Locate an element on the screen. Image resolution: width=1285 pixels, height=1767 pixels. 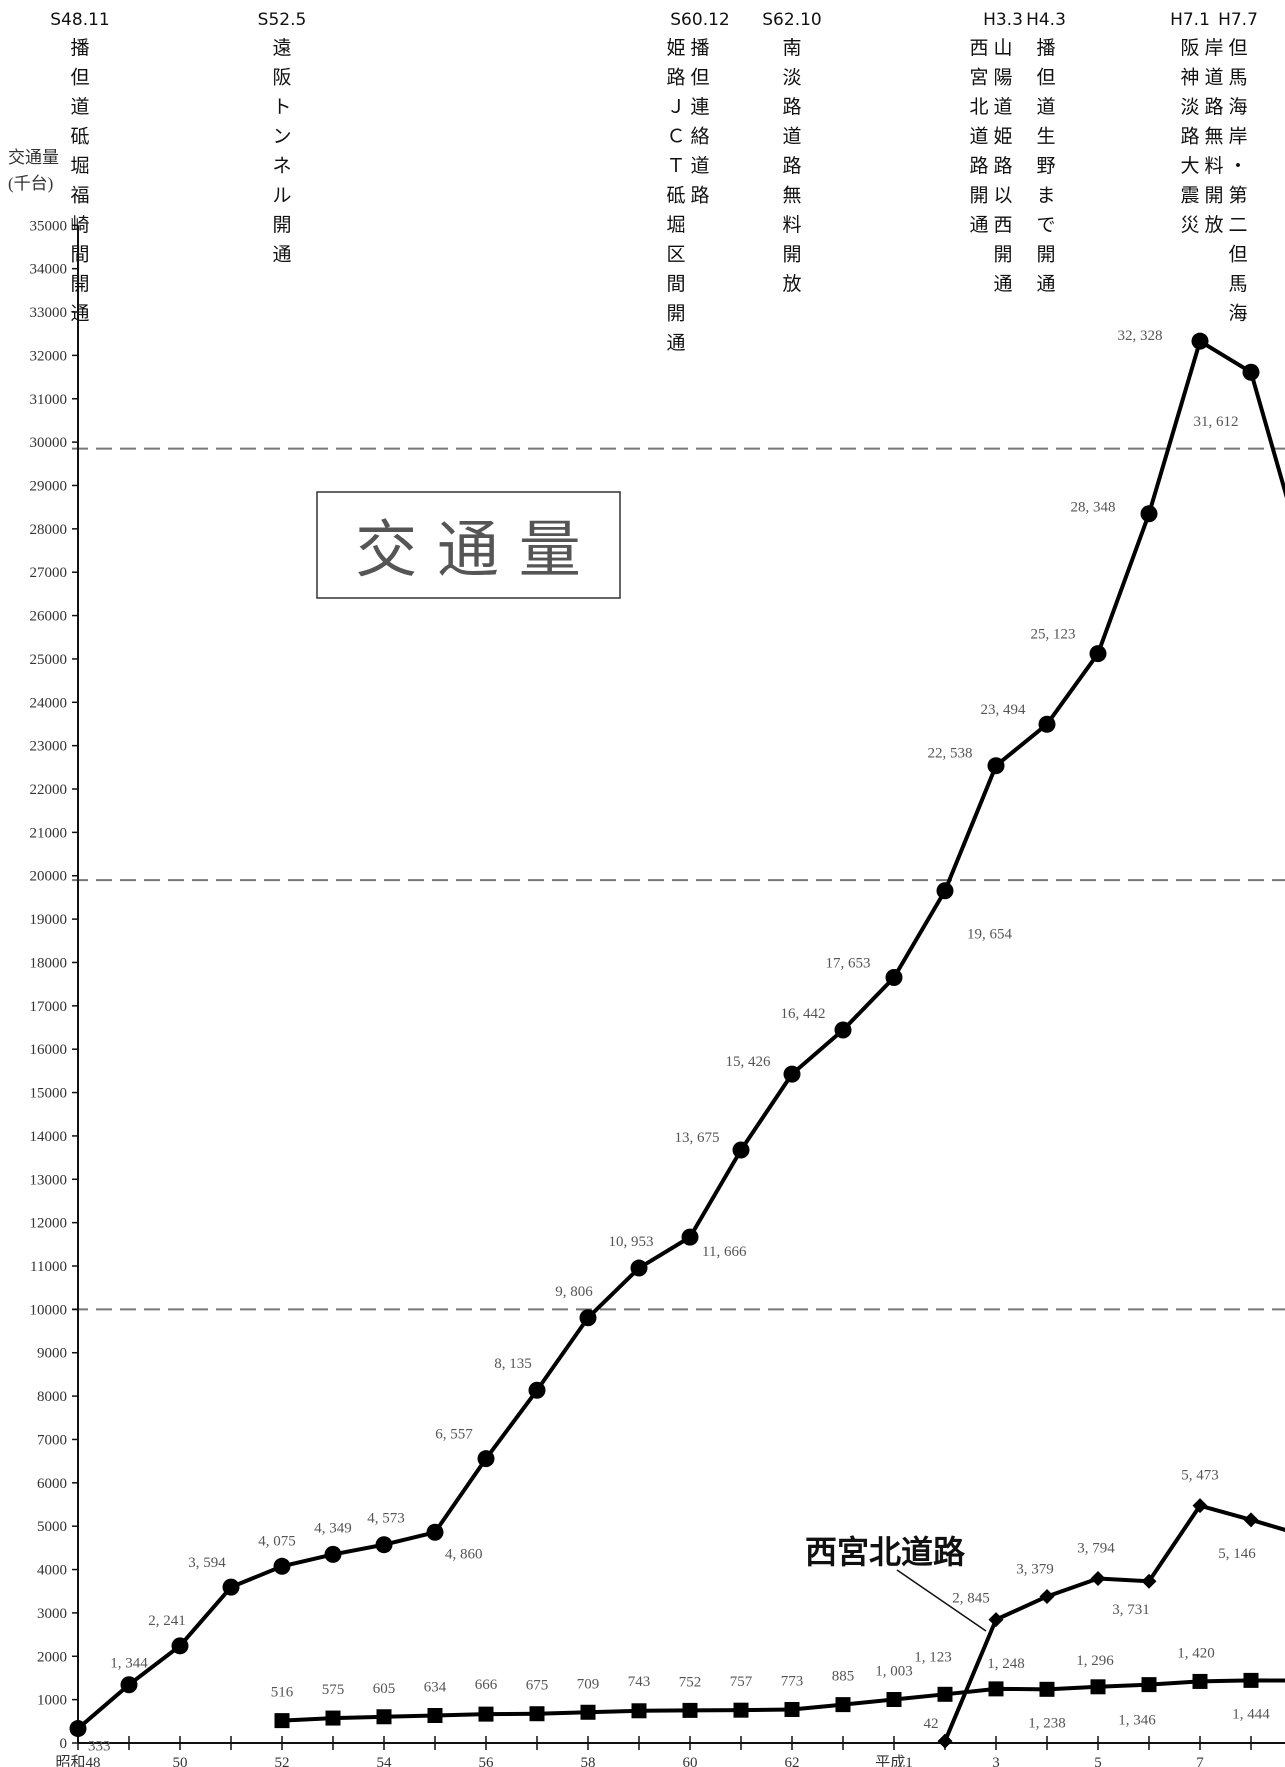
event-text-char: ・ is located at coordinates (1237, 166).